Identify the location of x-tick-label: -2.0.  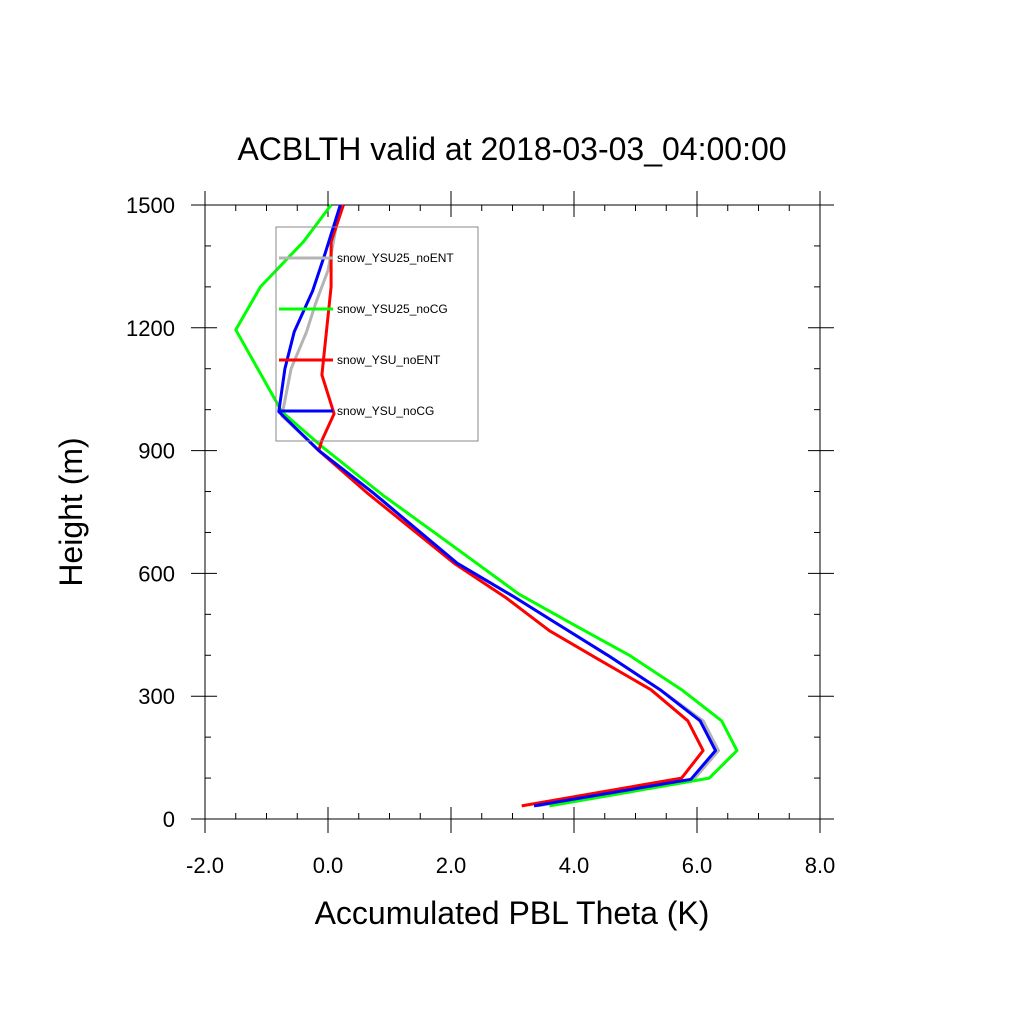
(205, 865).